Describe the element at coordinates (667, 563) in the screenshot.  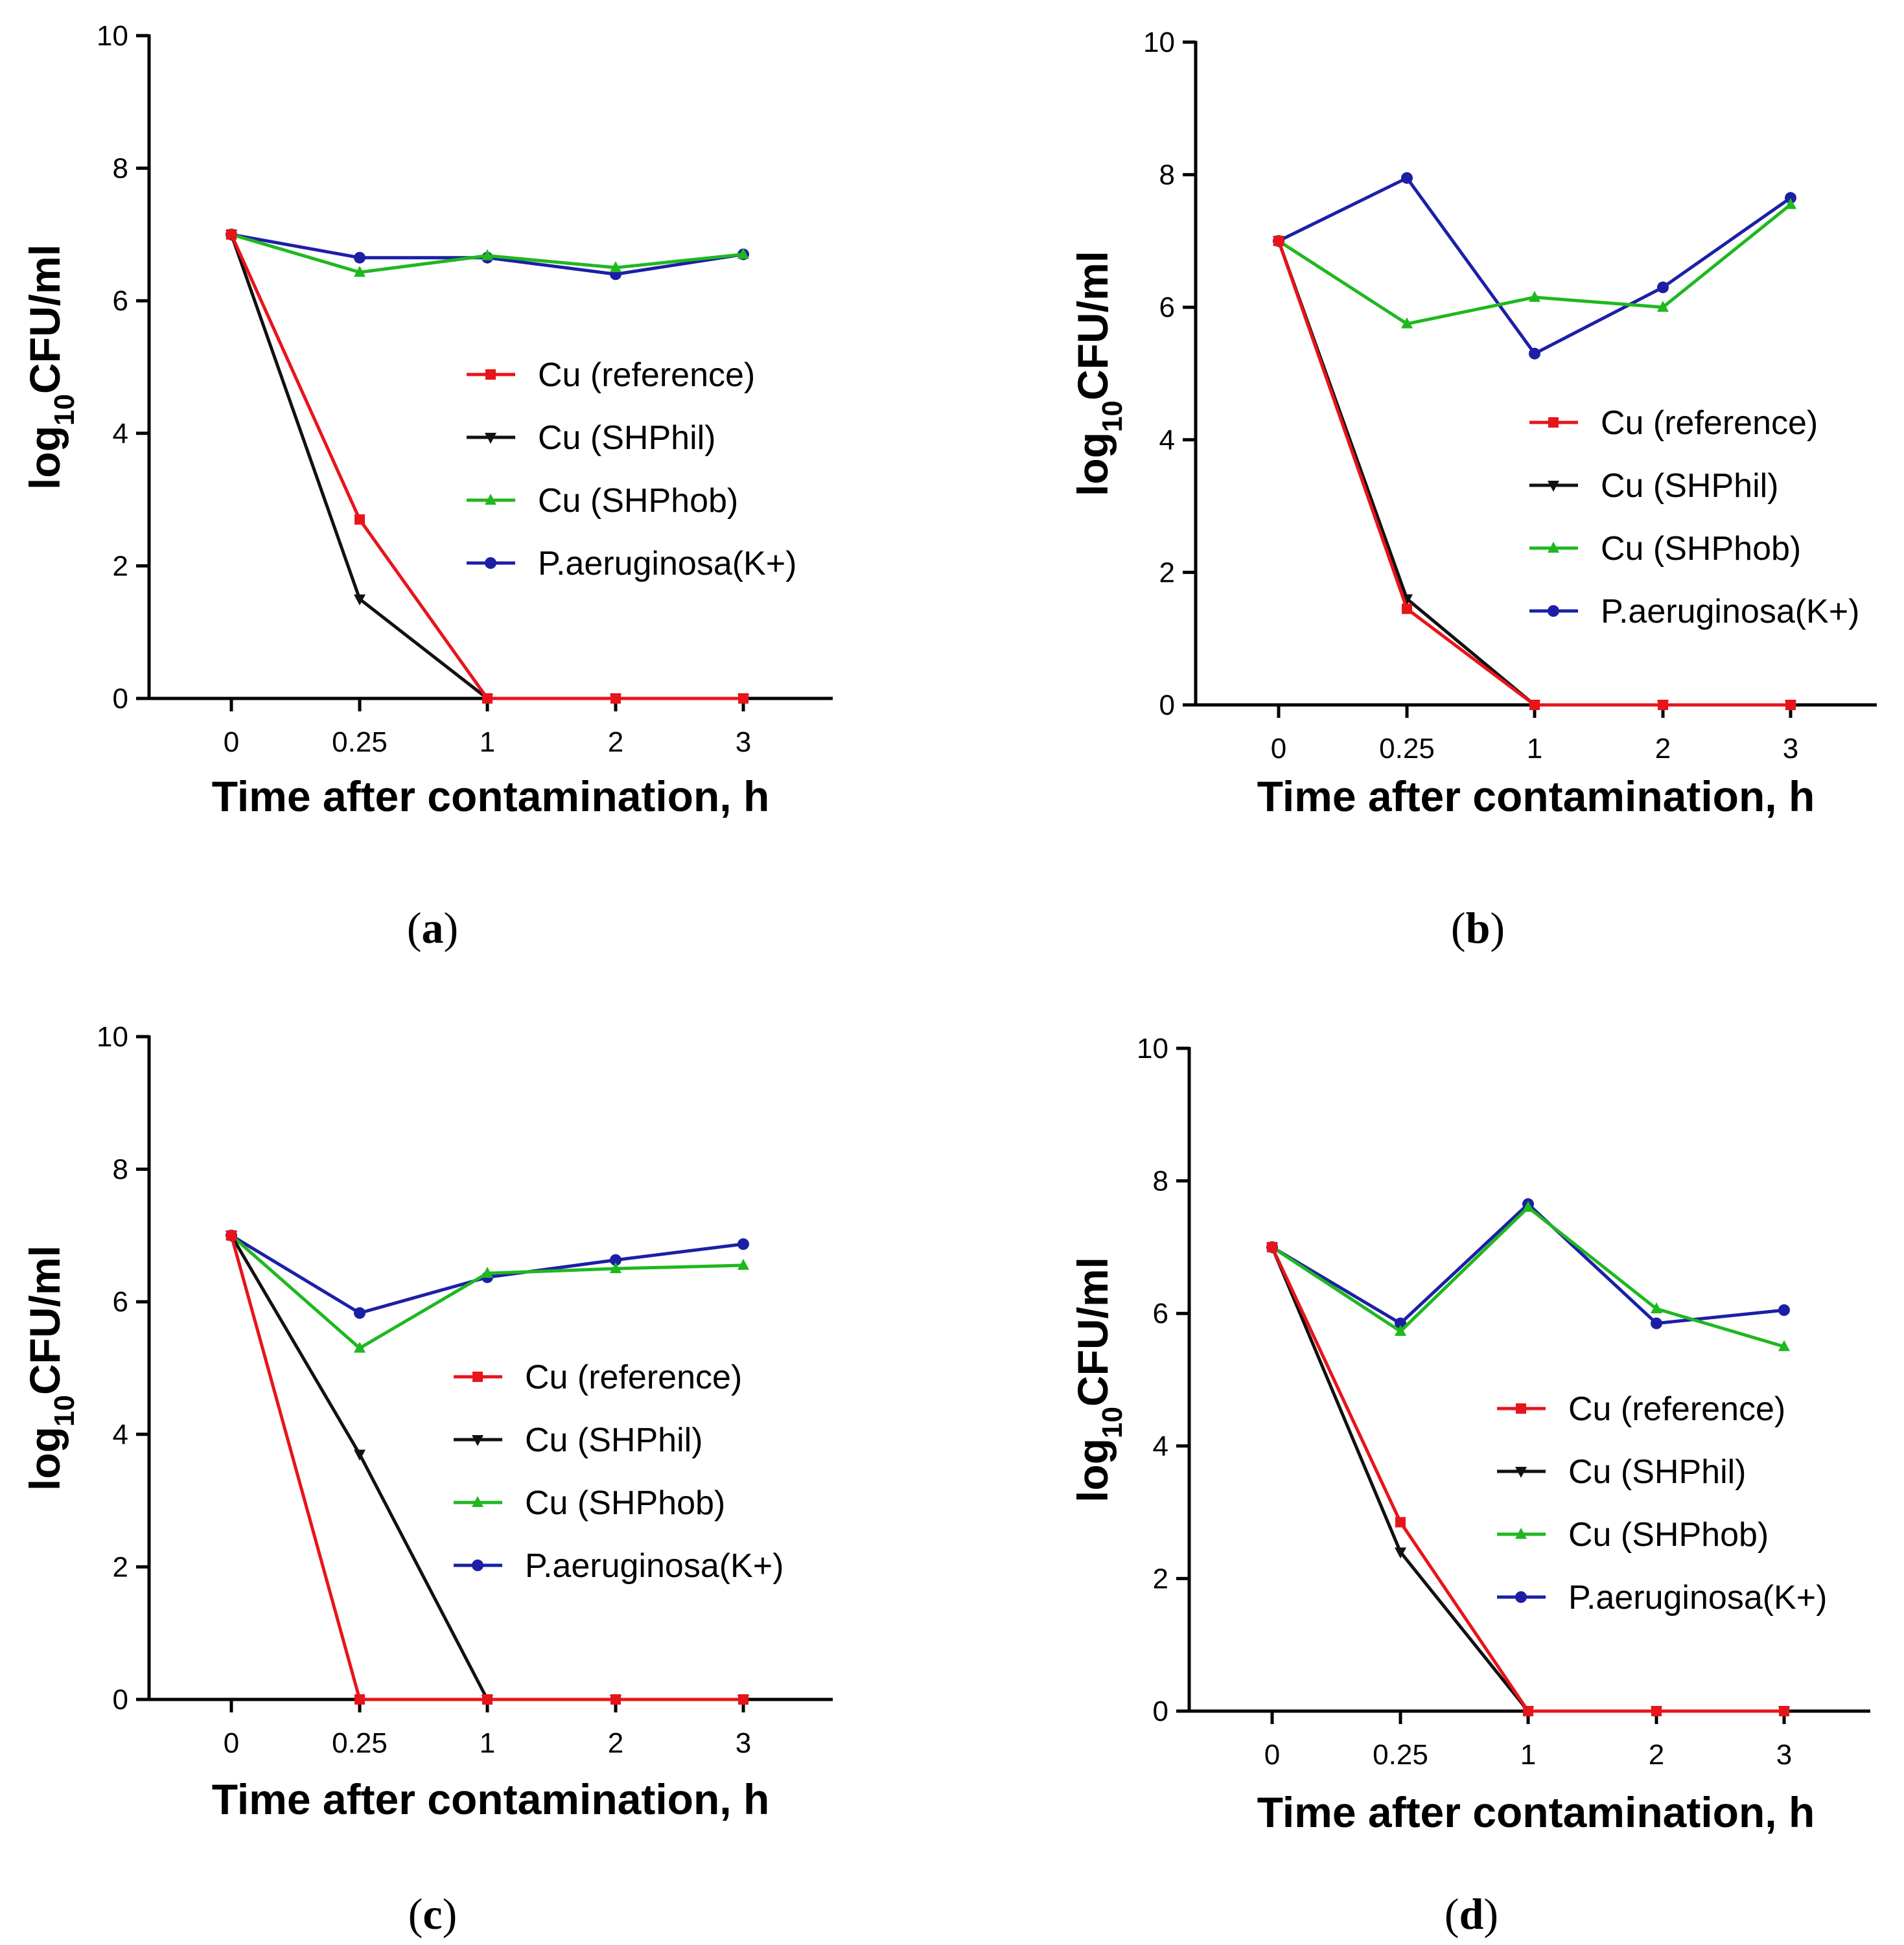
I see `legend-label: P.aeruginosa(K+)` at that location.